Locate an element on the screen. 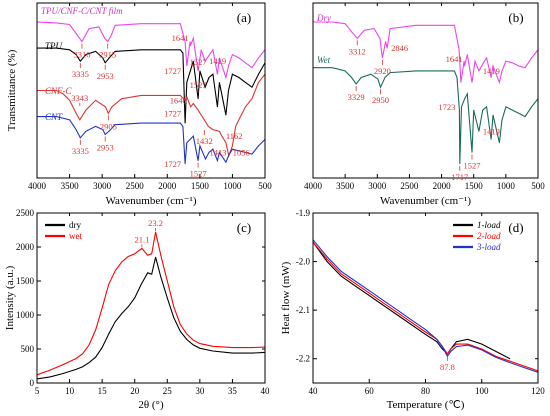  x-axis-title: Temperature (℃) is located at coordinates (426, 405).